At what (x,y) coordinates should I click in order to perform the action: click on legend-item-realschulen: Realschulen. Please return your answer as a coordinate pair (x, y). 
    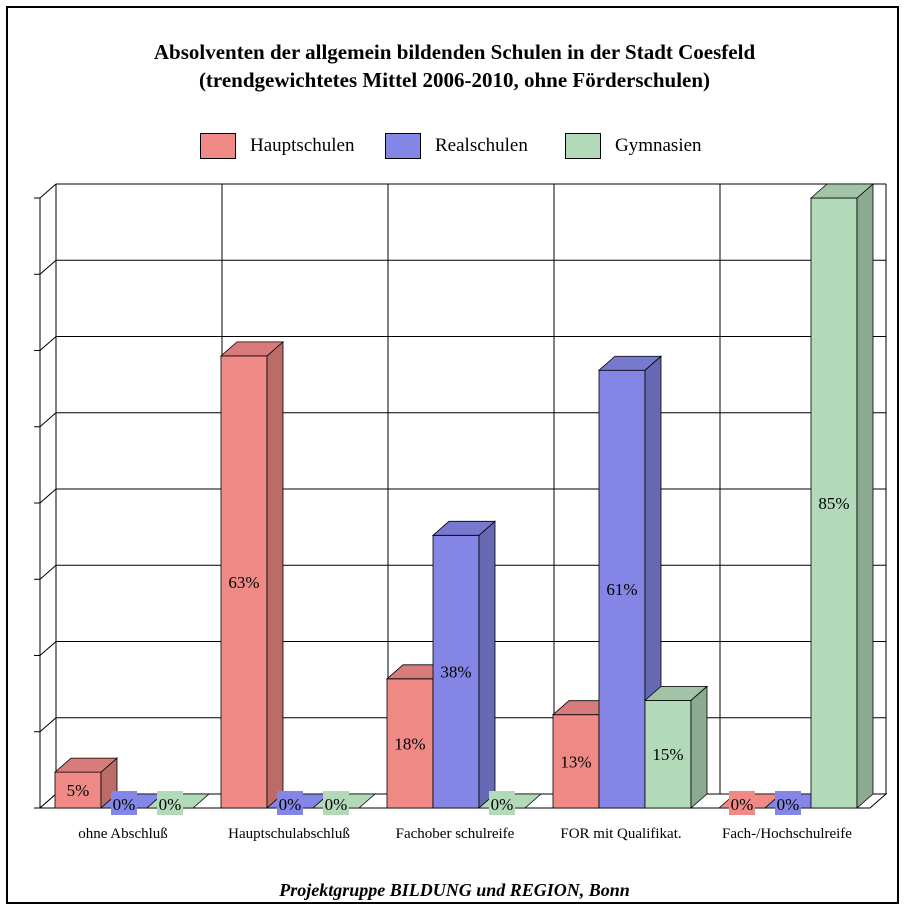
    Looking at the image, I should click on (456, 146).